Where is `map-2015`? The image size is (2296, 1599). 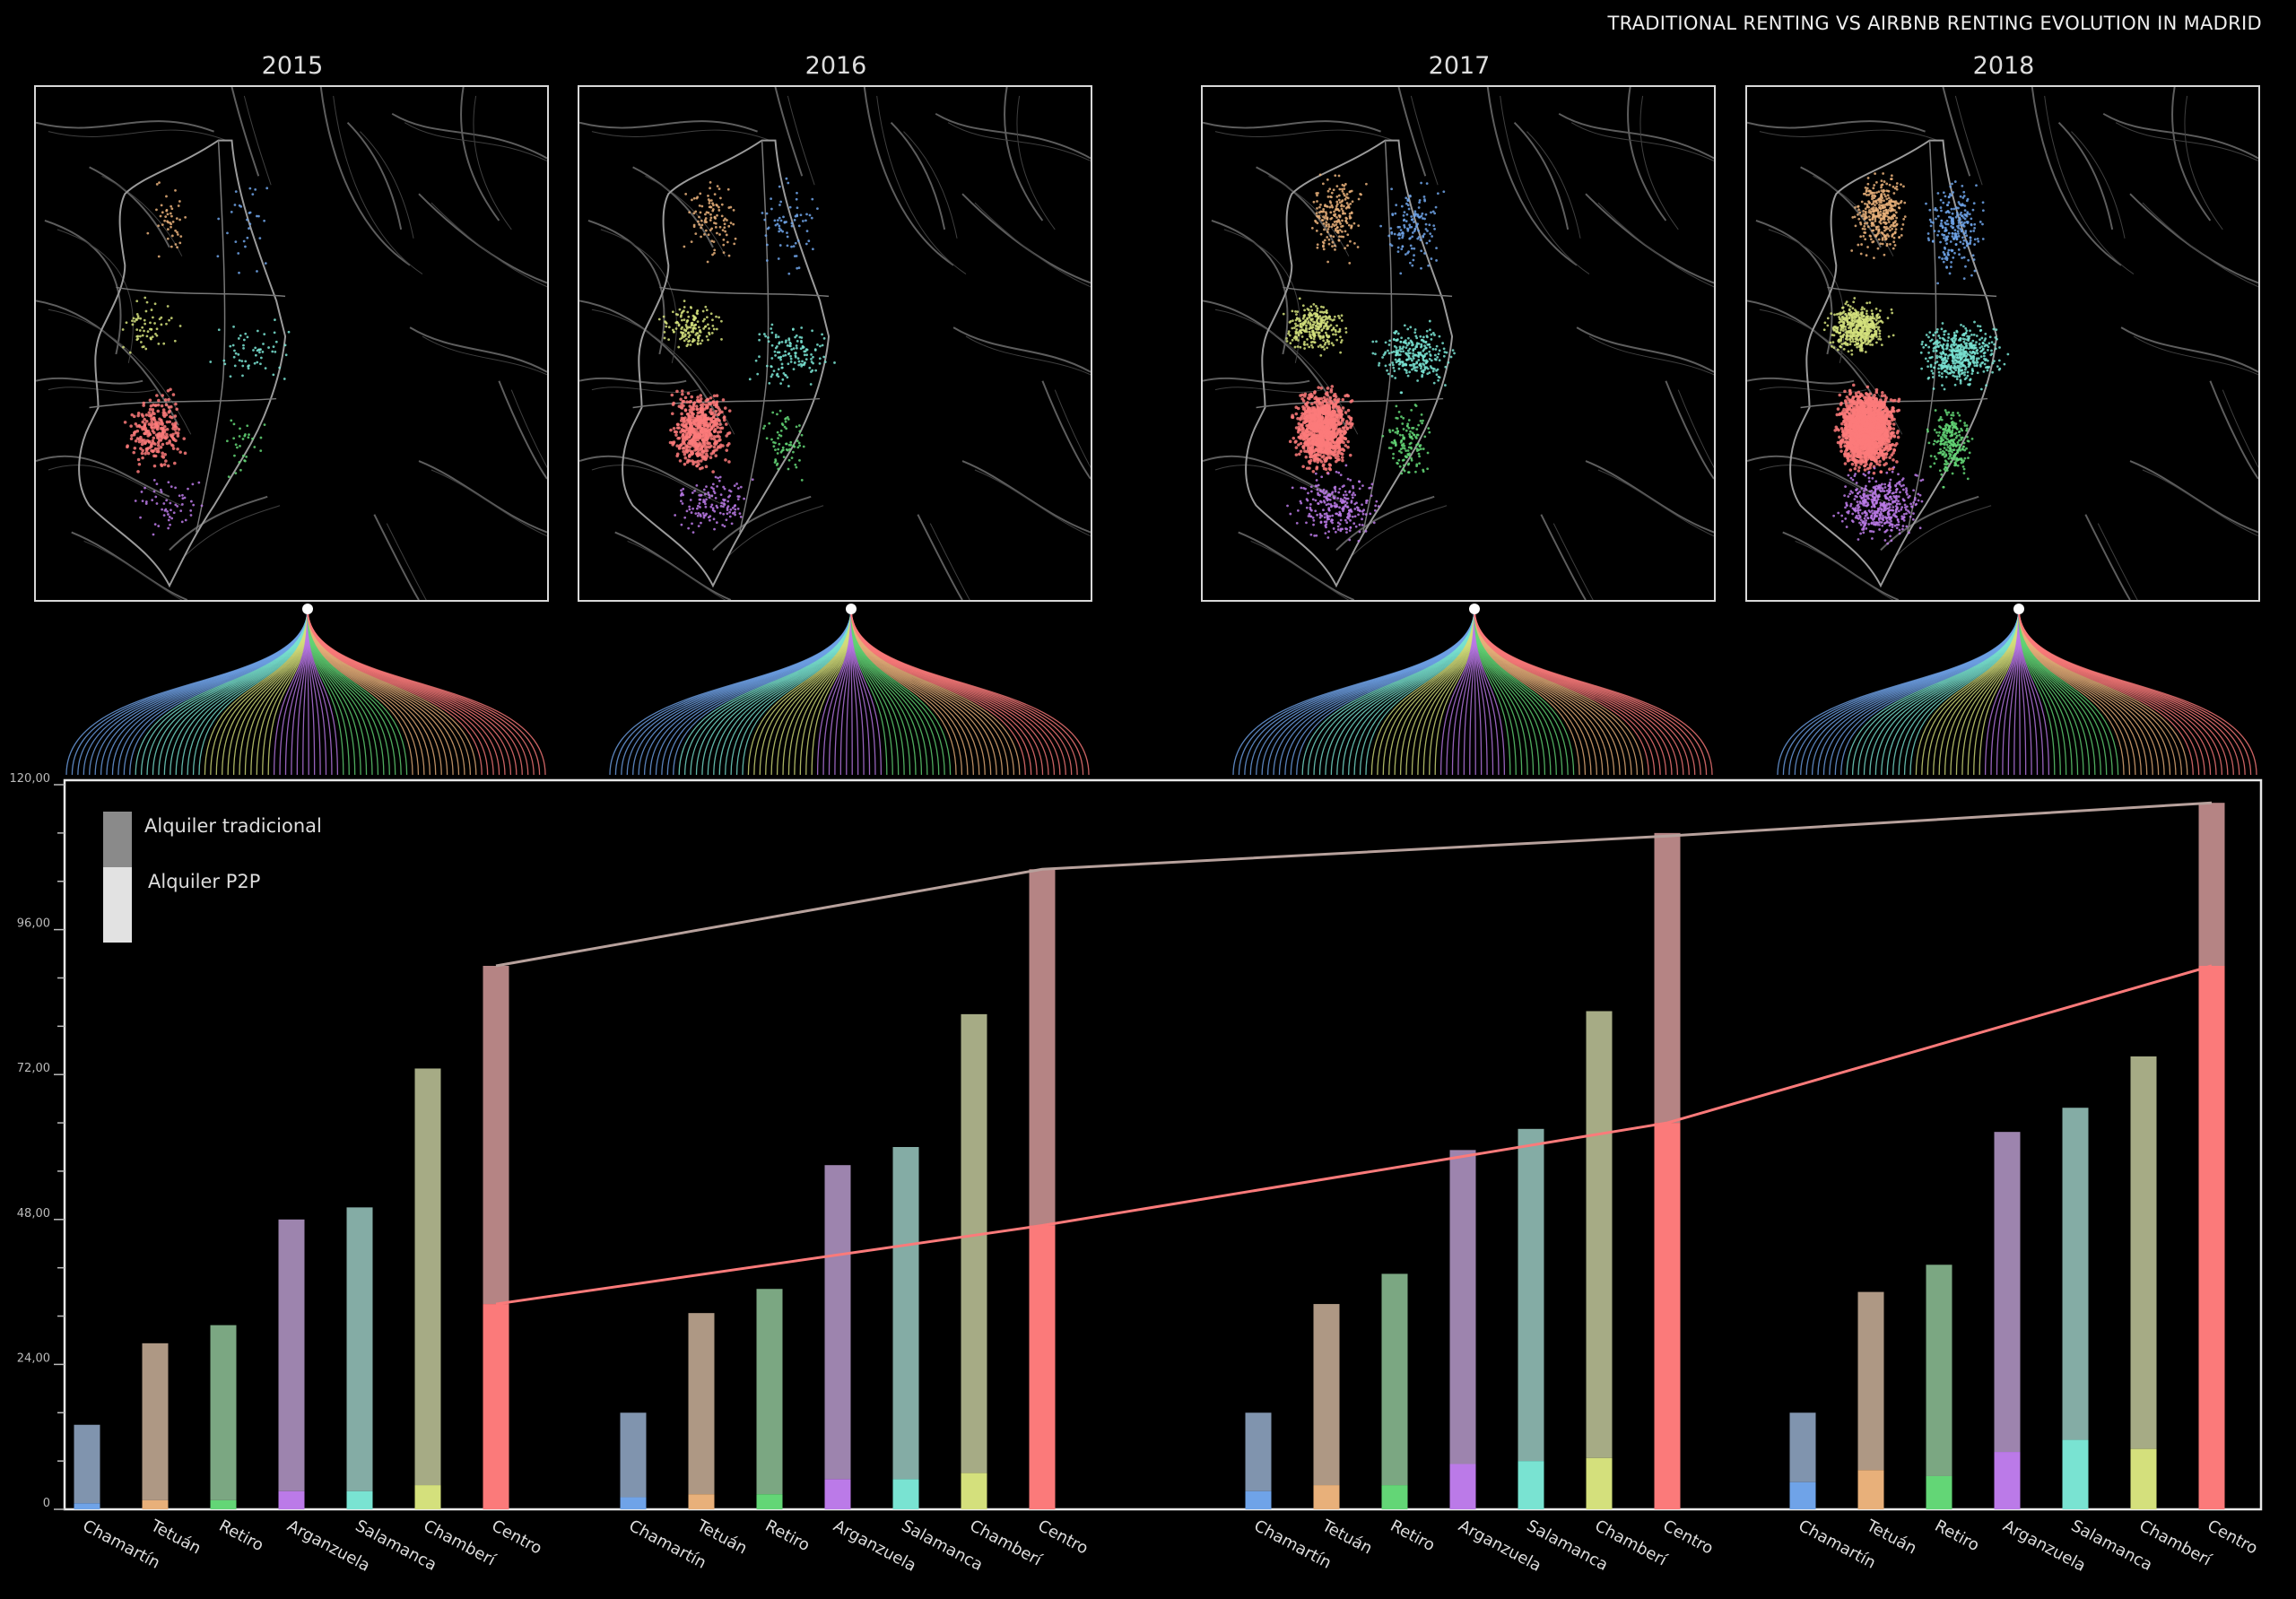 map-2015 is located at coordinates (291, 344).